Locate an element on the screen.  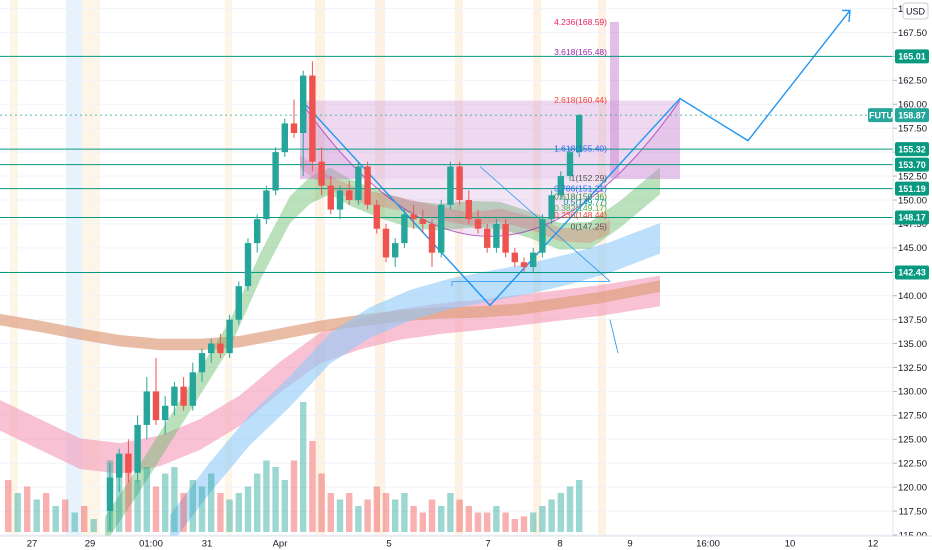
currency-box is located at coordinates (915, 11).